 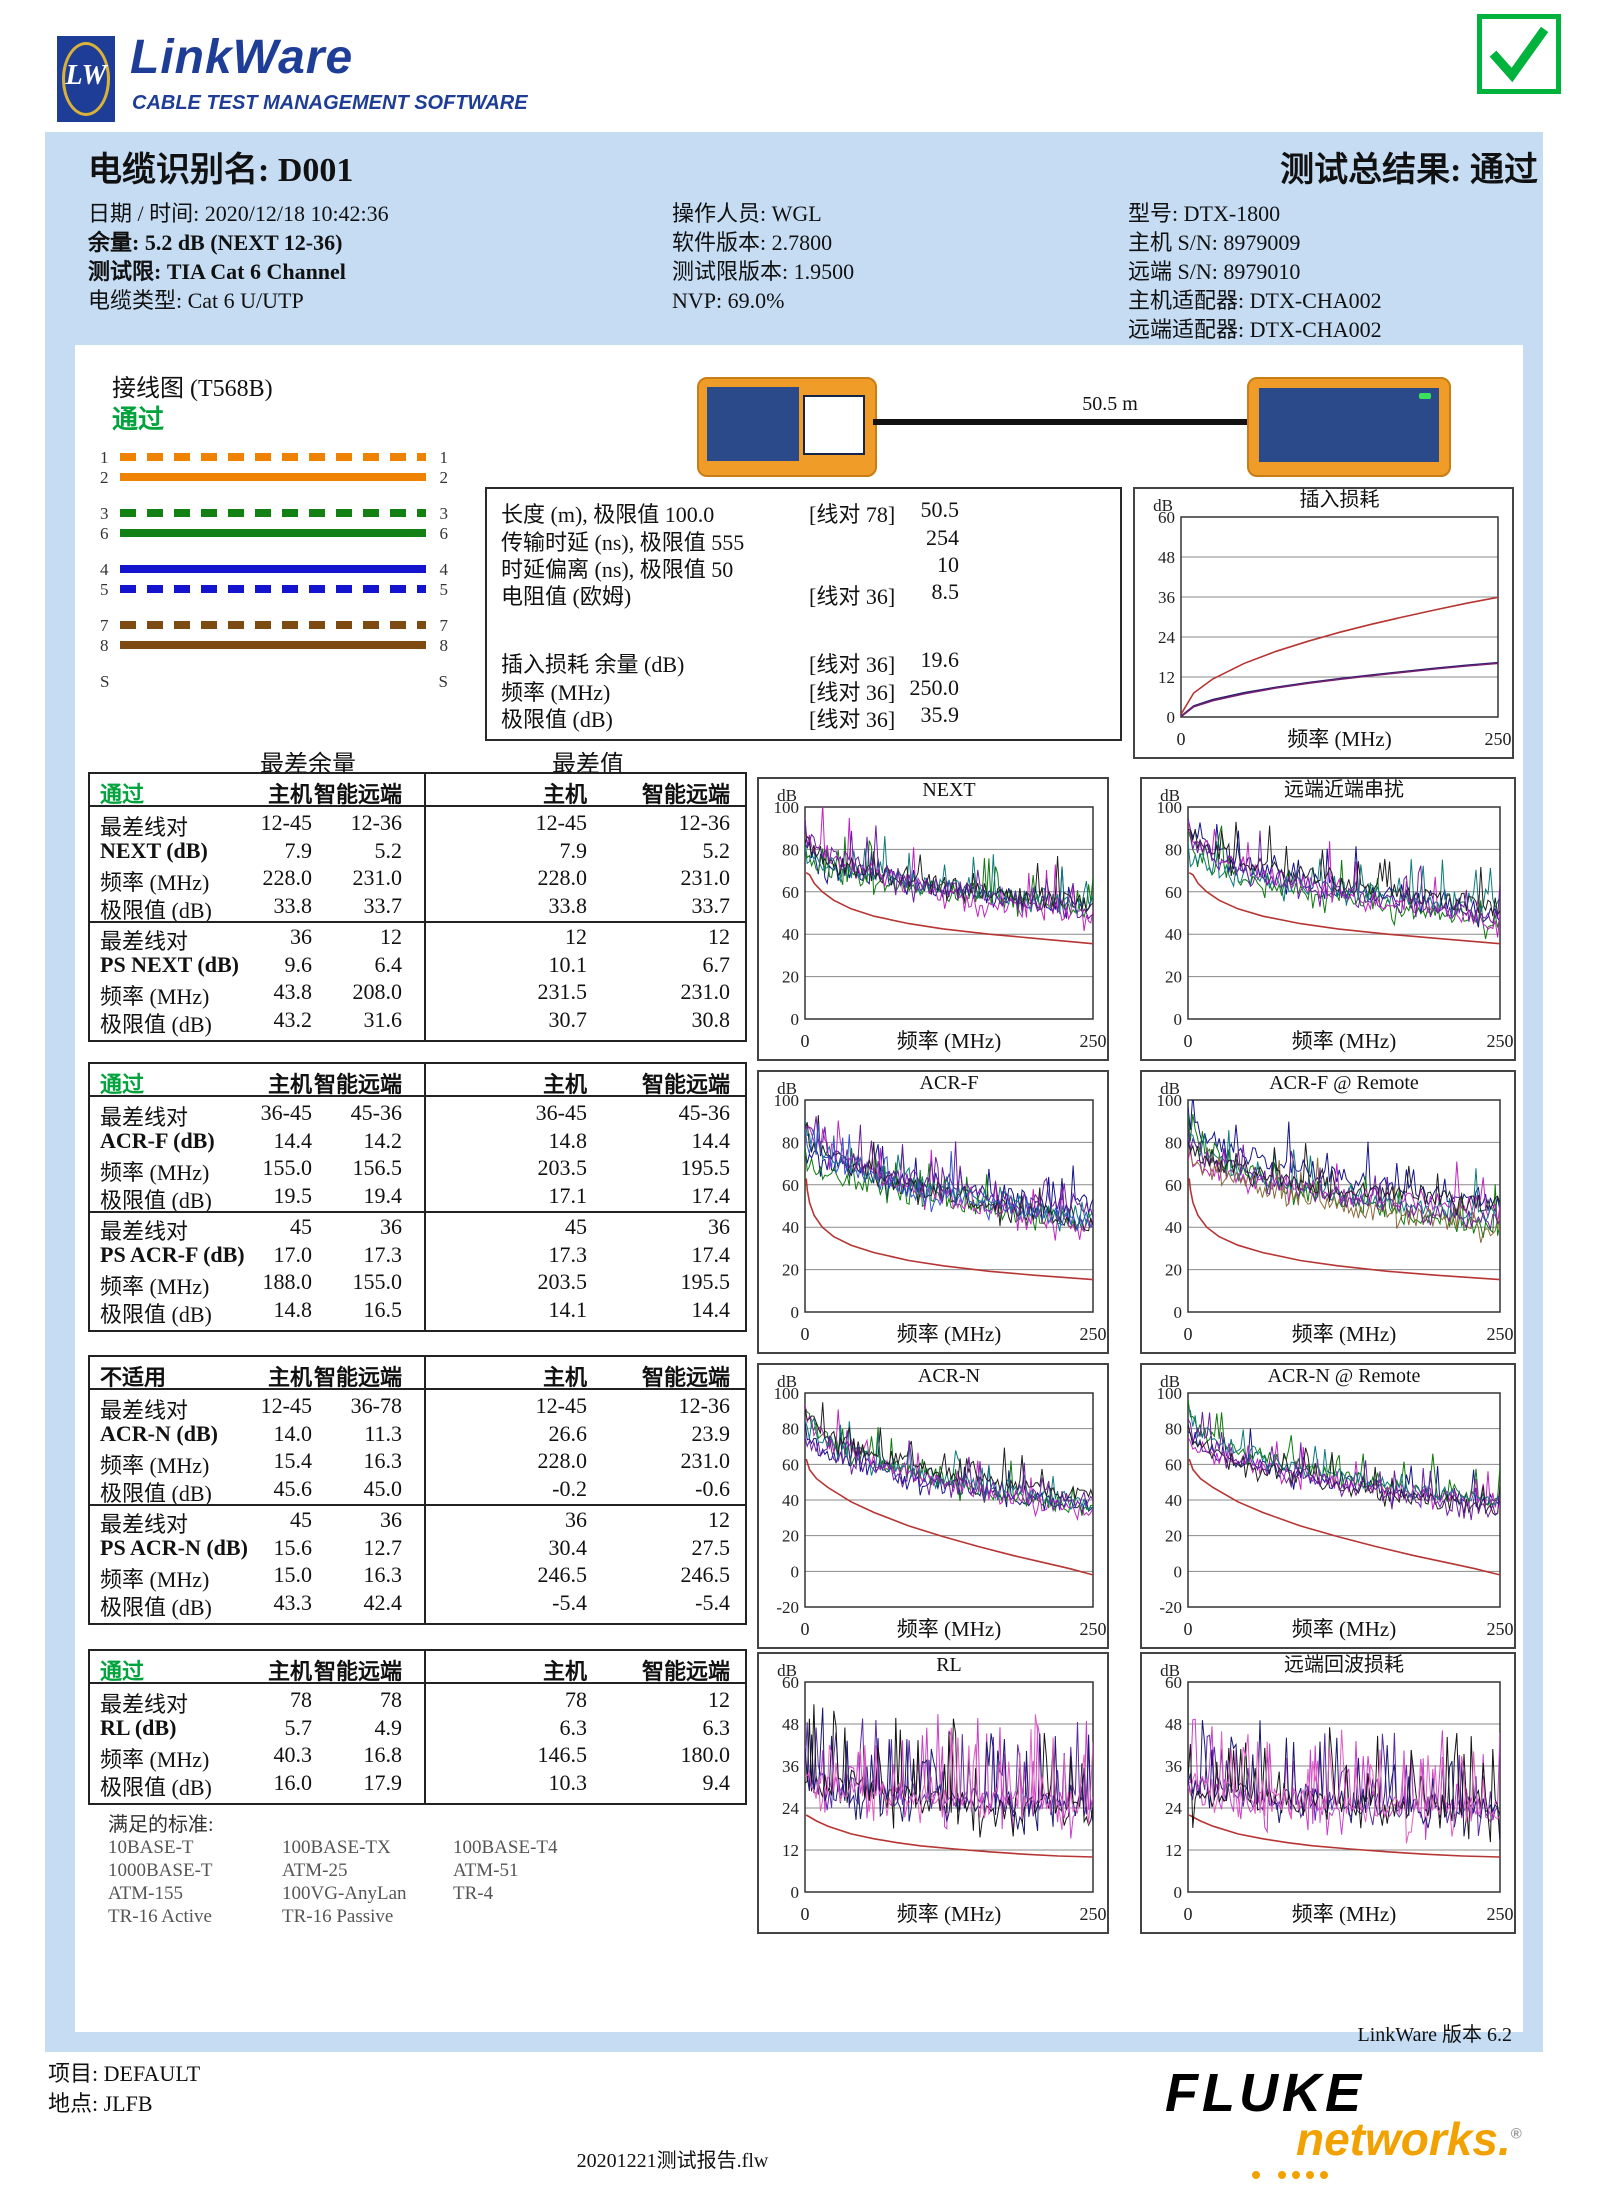 What do you see at coordinates (473, 1893) in the screenshot?
I see `standard-item: TR-4` at bounding box center [473, 1893].